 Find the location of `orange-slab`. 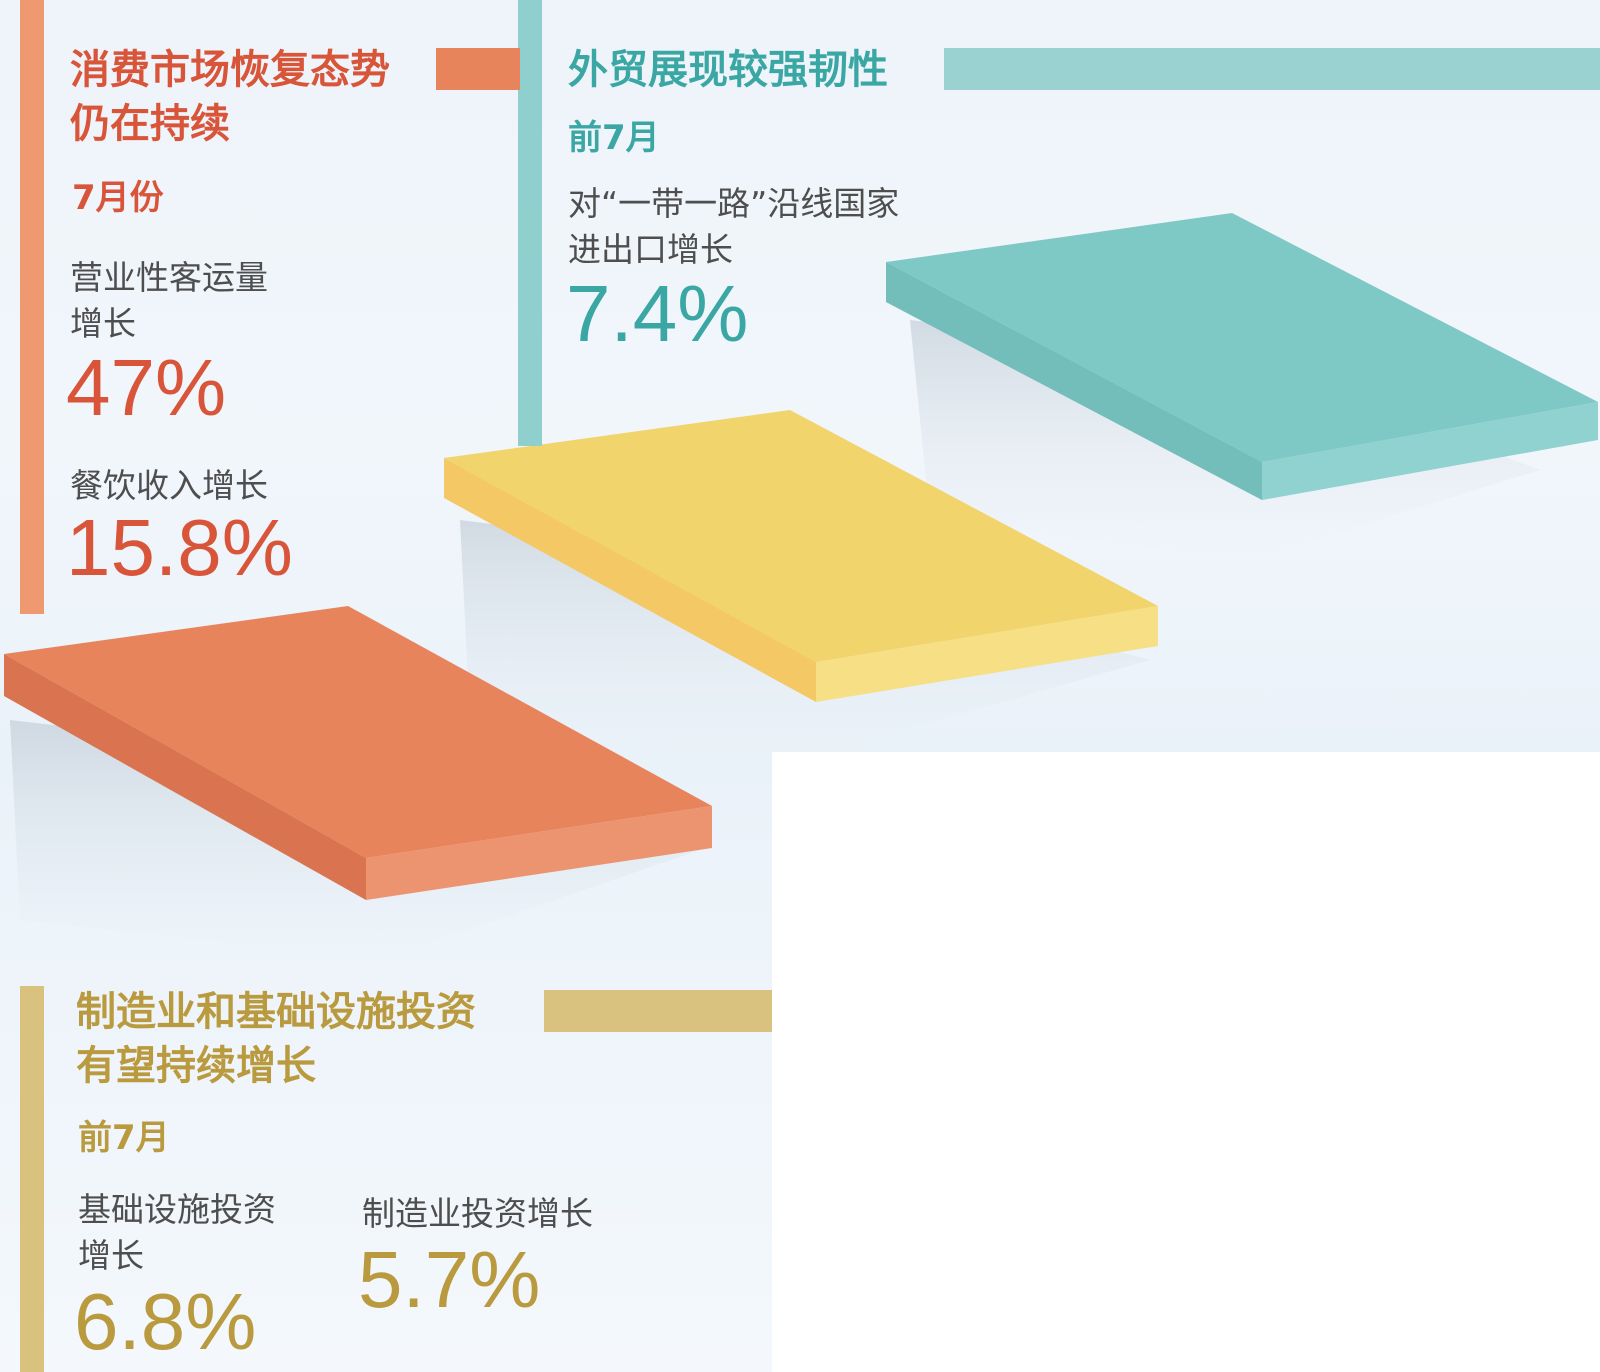

orange-slab is located at coordinates (358, 753).